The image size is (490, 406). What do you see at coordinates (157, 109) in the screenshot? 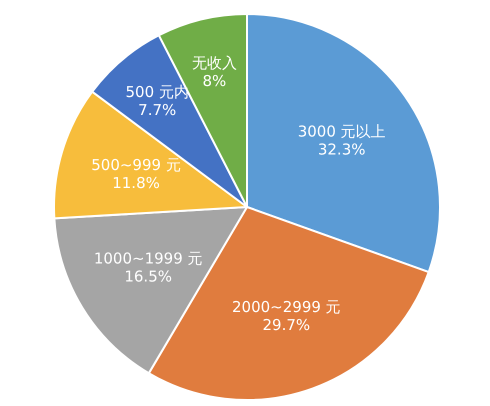
I see `data-label: 7.7%` at bounding box center [157, 109].